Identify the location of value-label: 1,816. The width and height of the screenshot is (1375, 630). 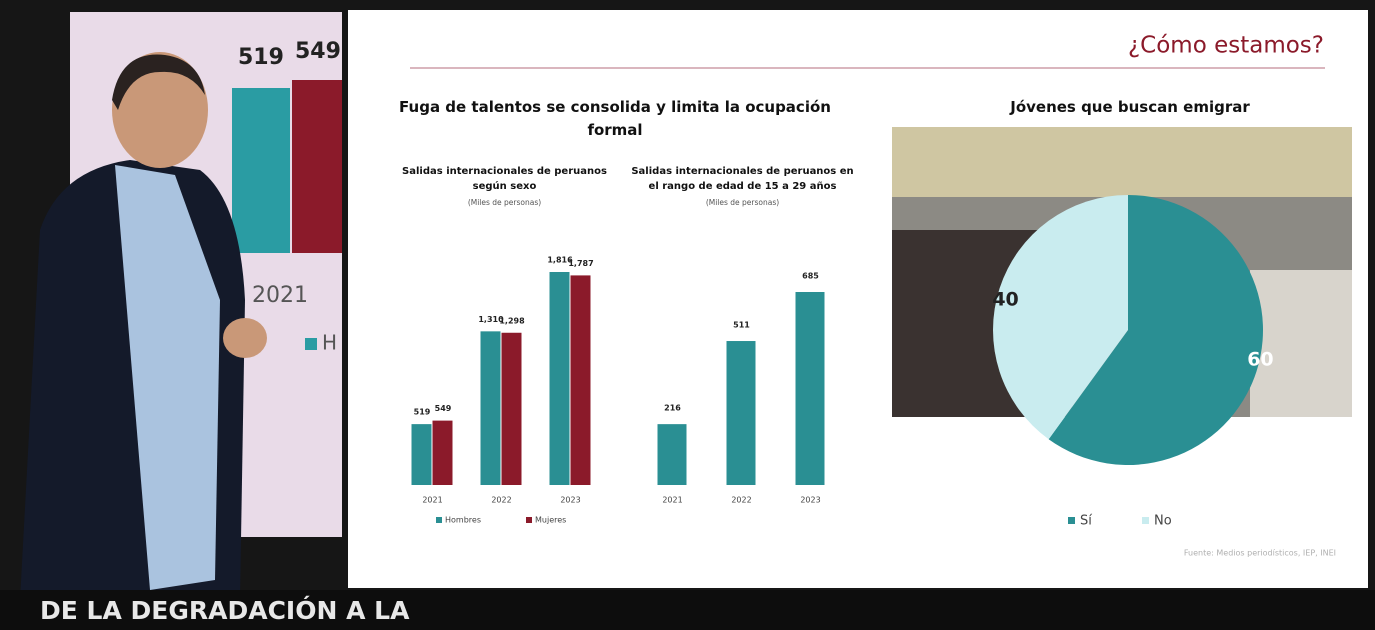
(560, 260).